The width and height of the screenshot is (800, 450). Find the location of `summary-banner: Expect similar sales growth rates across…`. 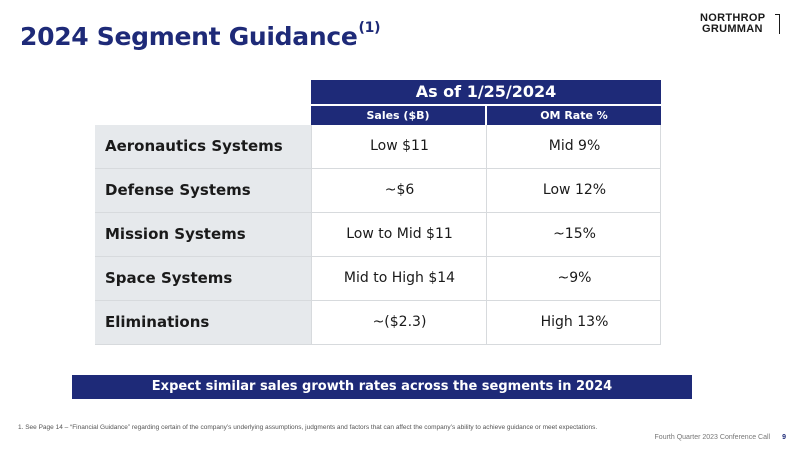

summary-banner: Expect similar sales growth rates across… is located at coordinates (382, 387).